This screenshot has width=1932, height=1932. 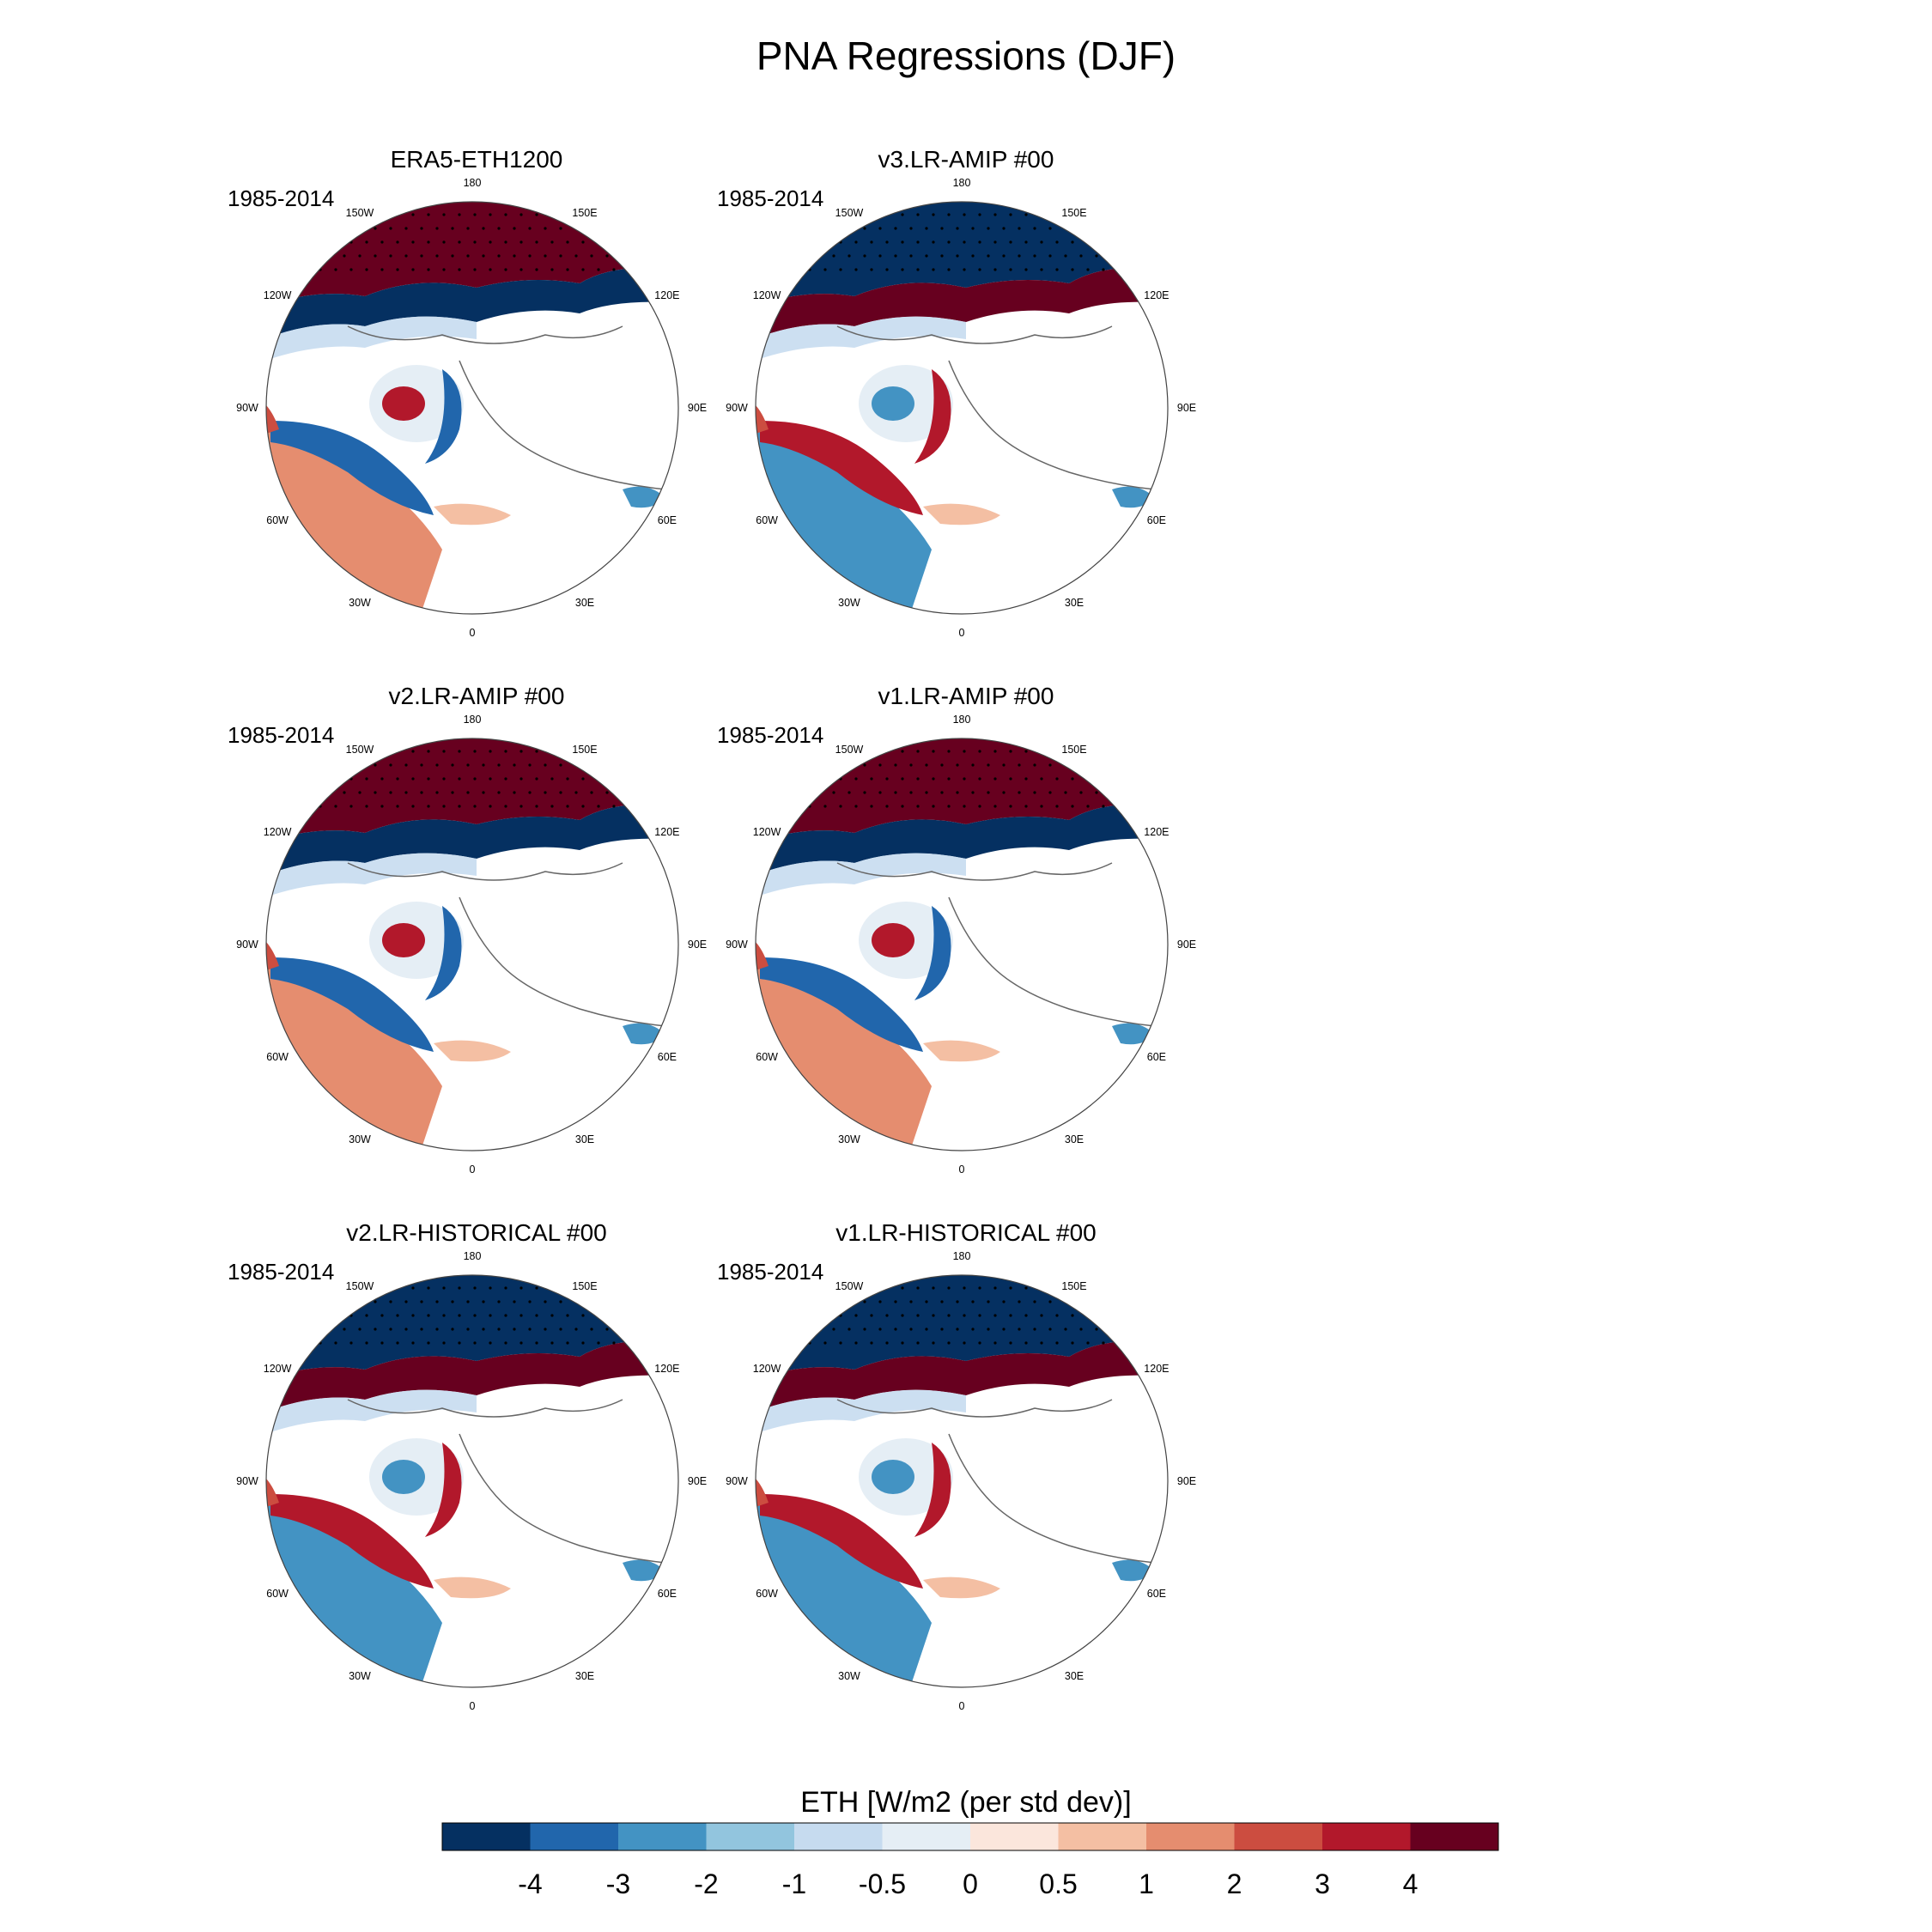 I want to click on colorbar-tick-label: -1, so click(x=794, y=1884).